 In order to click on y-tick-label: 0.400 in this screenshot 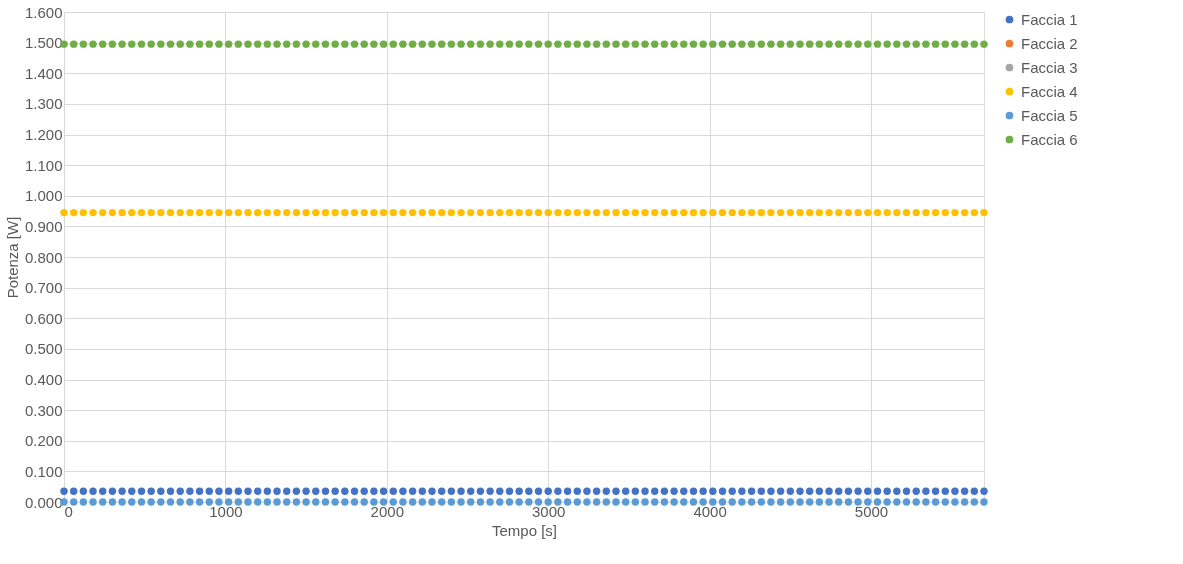, I will do `click(43, 379)`.